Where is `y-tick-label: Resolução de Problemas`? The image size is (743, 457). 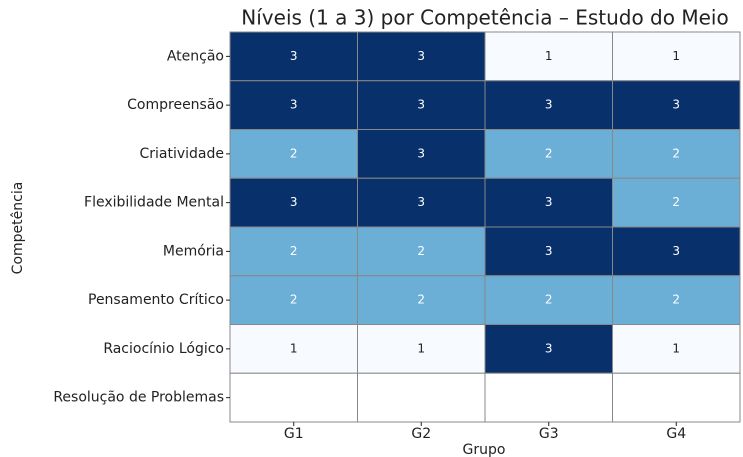 y-tick-label: Resolução de Problemas is located at coordinates (138, 398).